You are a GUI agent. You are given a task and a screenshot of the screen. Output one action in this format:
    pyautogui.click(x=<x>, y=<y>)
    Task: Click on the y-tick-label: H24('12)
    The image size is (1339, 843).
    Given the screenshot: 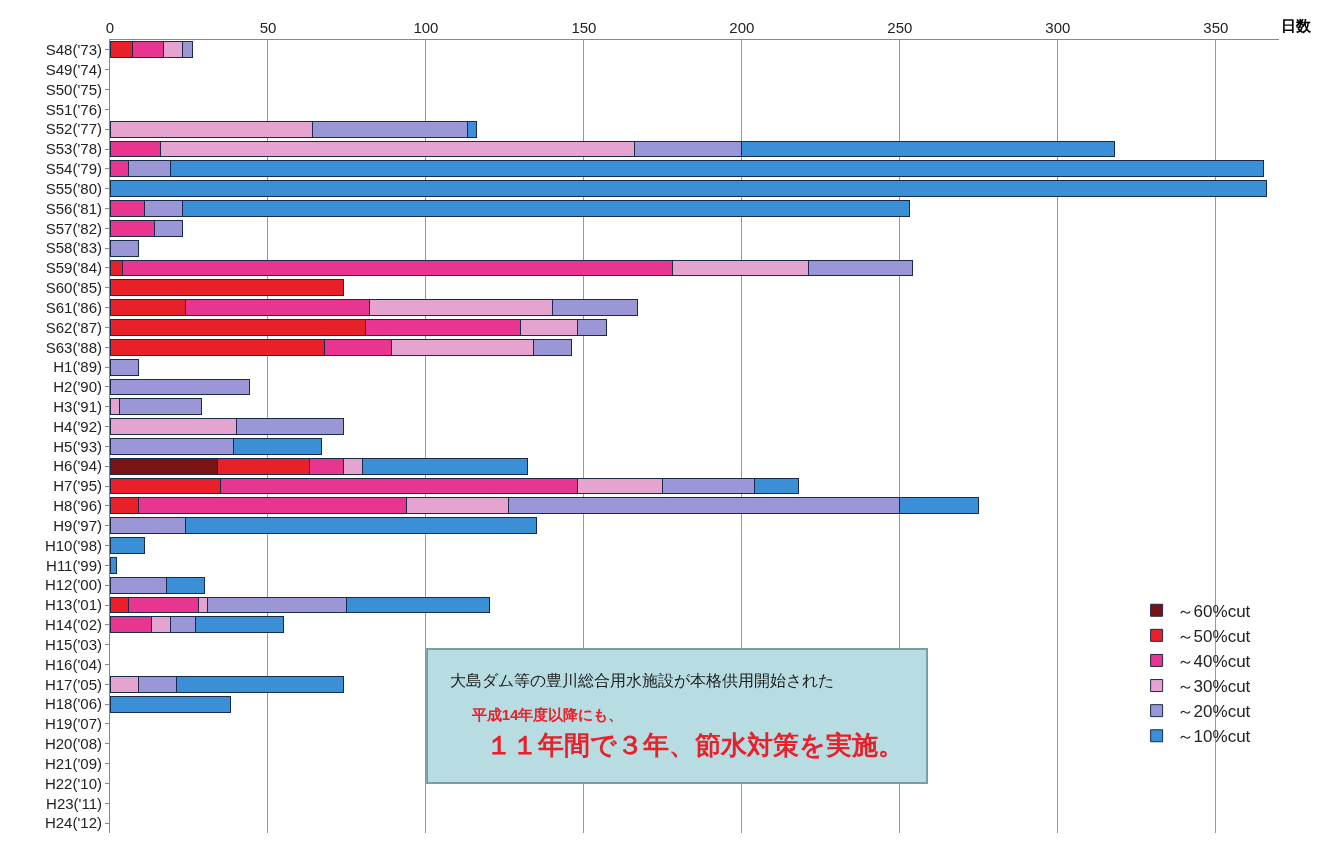 What is the action you would take?
    pyautogui.click(x=73, y=823)
    